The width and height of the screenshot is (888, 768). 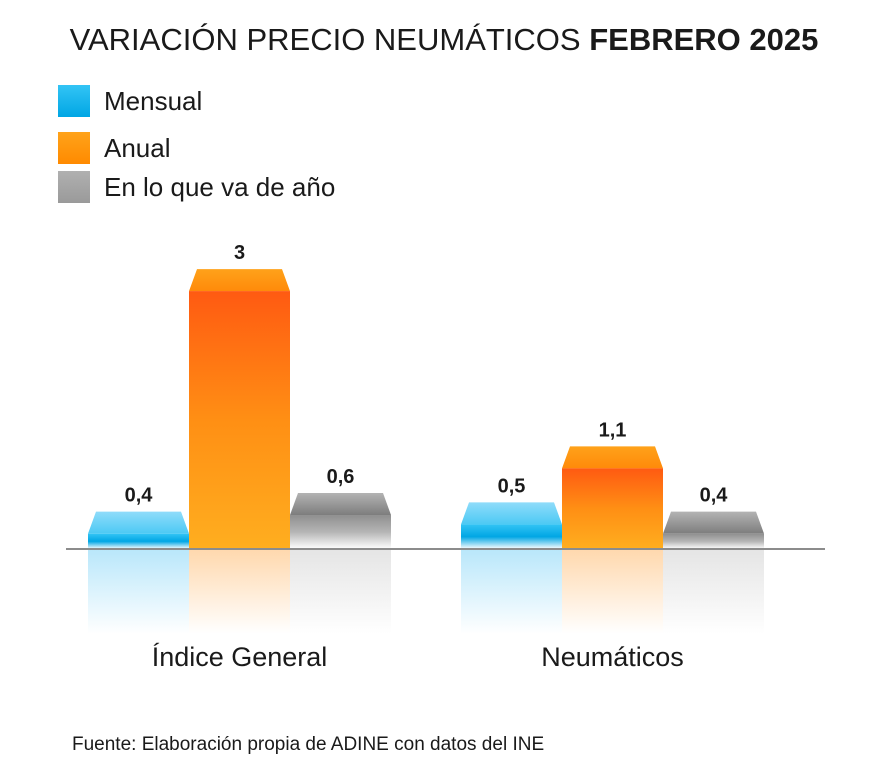 What do you see at coordinates (340, 532) in the screenshot?
I see `bar-indice-general-en-lo-que-va-de-a-o` at bounding box center [340, 532].